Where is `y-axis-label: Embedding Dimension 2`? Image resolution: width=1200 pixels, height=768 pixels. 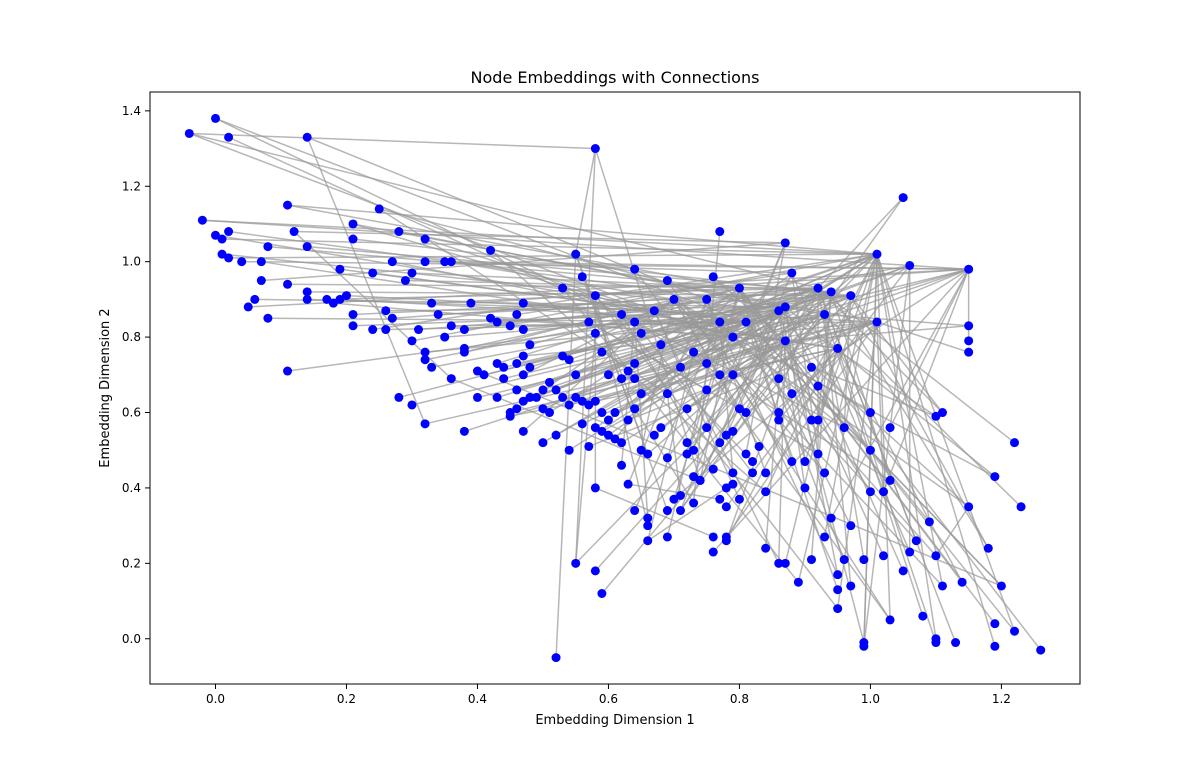 y-axis-label: Embedding Dimension 2 is located at coordinates (105, 387).